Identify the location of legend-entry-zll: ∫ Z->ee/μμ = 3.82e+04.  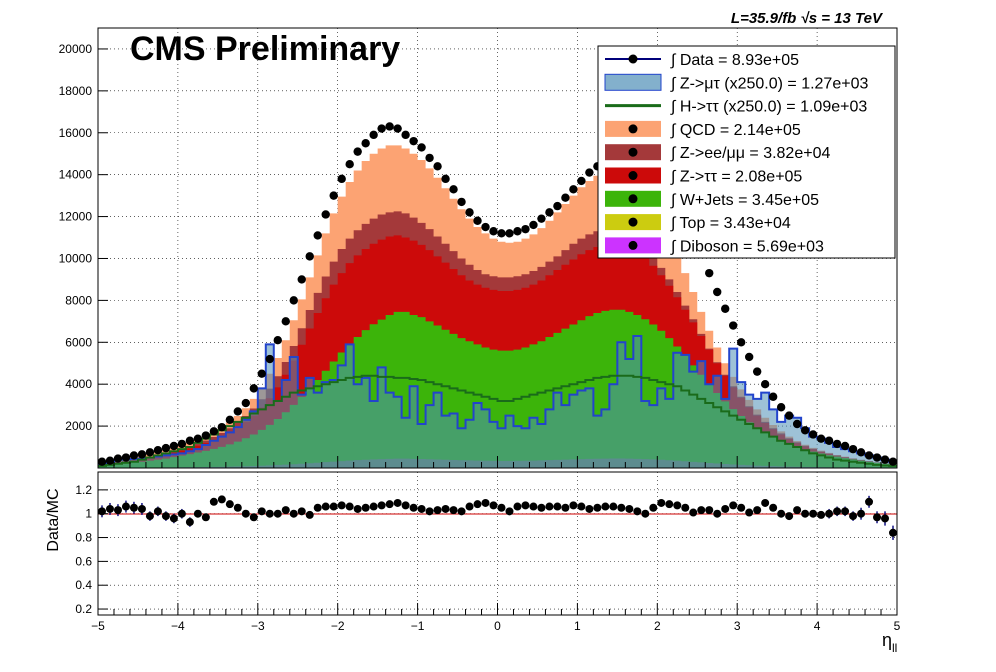
(717, 153).